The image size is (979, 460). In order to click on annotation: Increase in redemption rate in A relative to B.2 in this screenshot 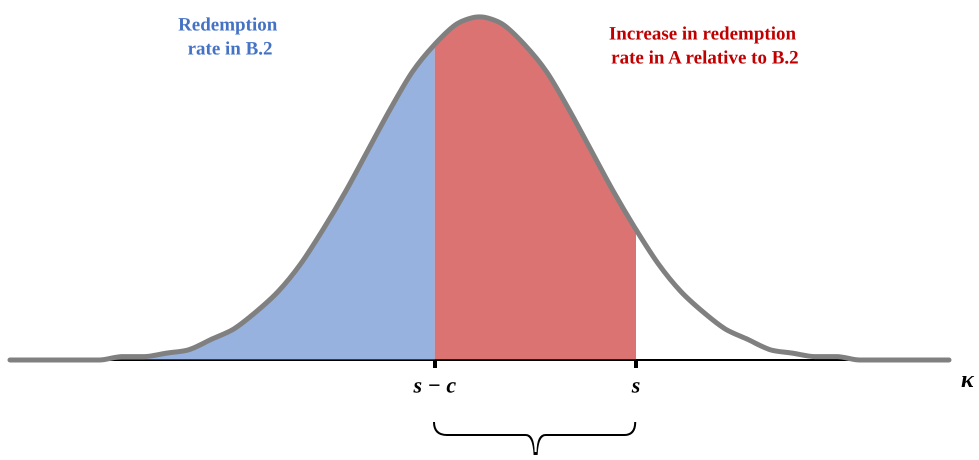, I will do `click(704, 46)`.